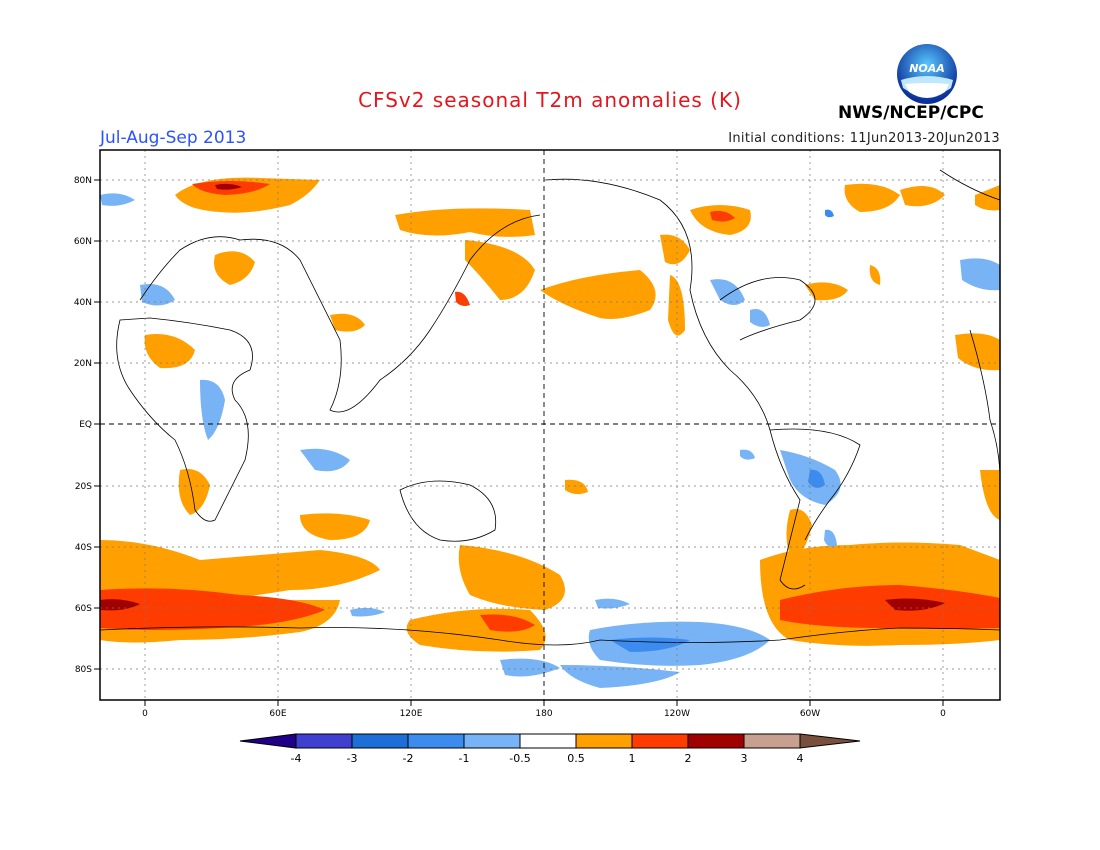 The width and height of the screenshot is (1100, 850). What do you see at coordinates (864, 138) in the screenshot?
I see `initial-conditions: Initial conditions: 11Jun2013-20Jun2013` at bounding box center [864, 138].